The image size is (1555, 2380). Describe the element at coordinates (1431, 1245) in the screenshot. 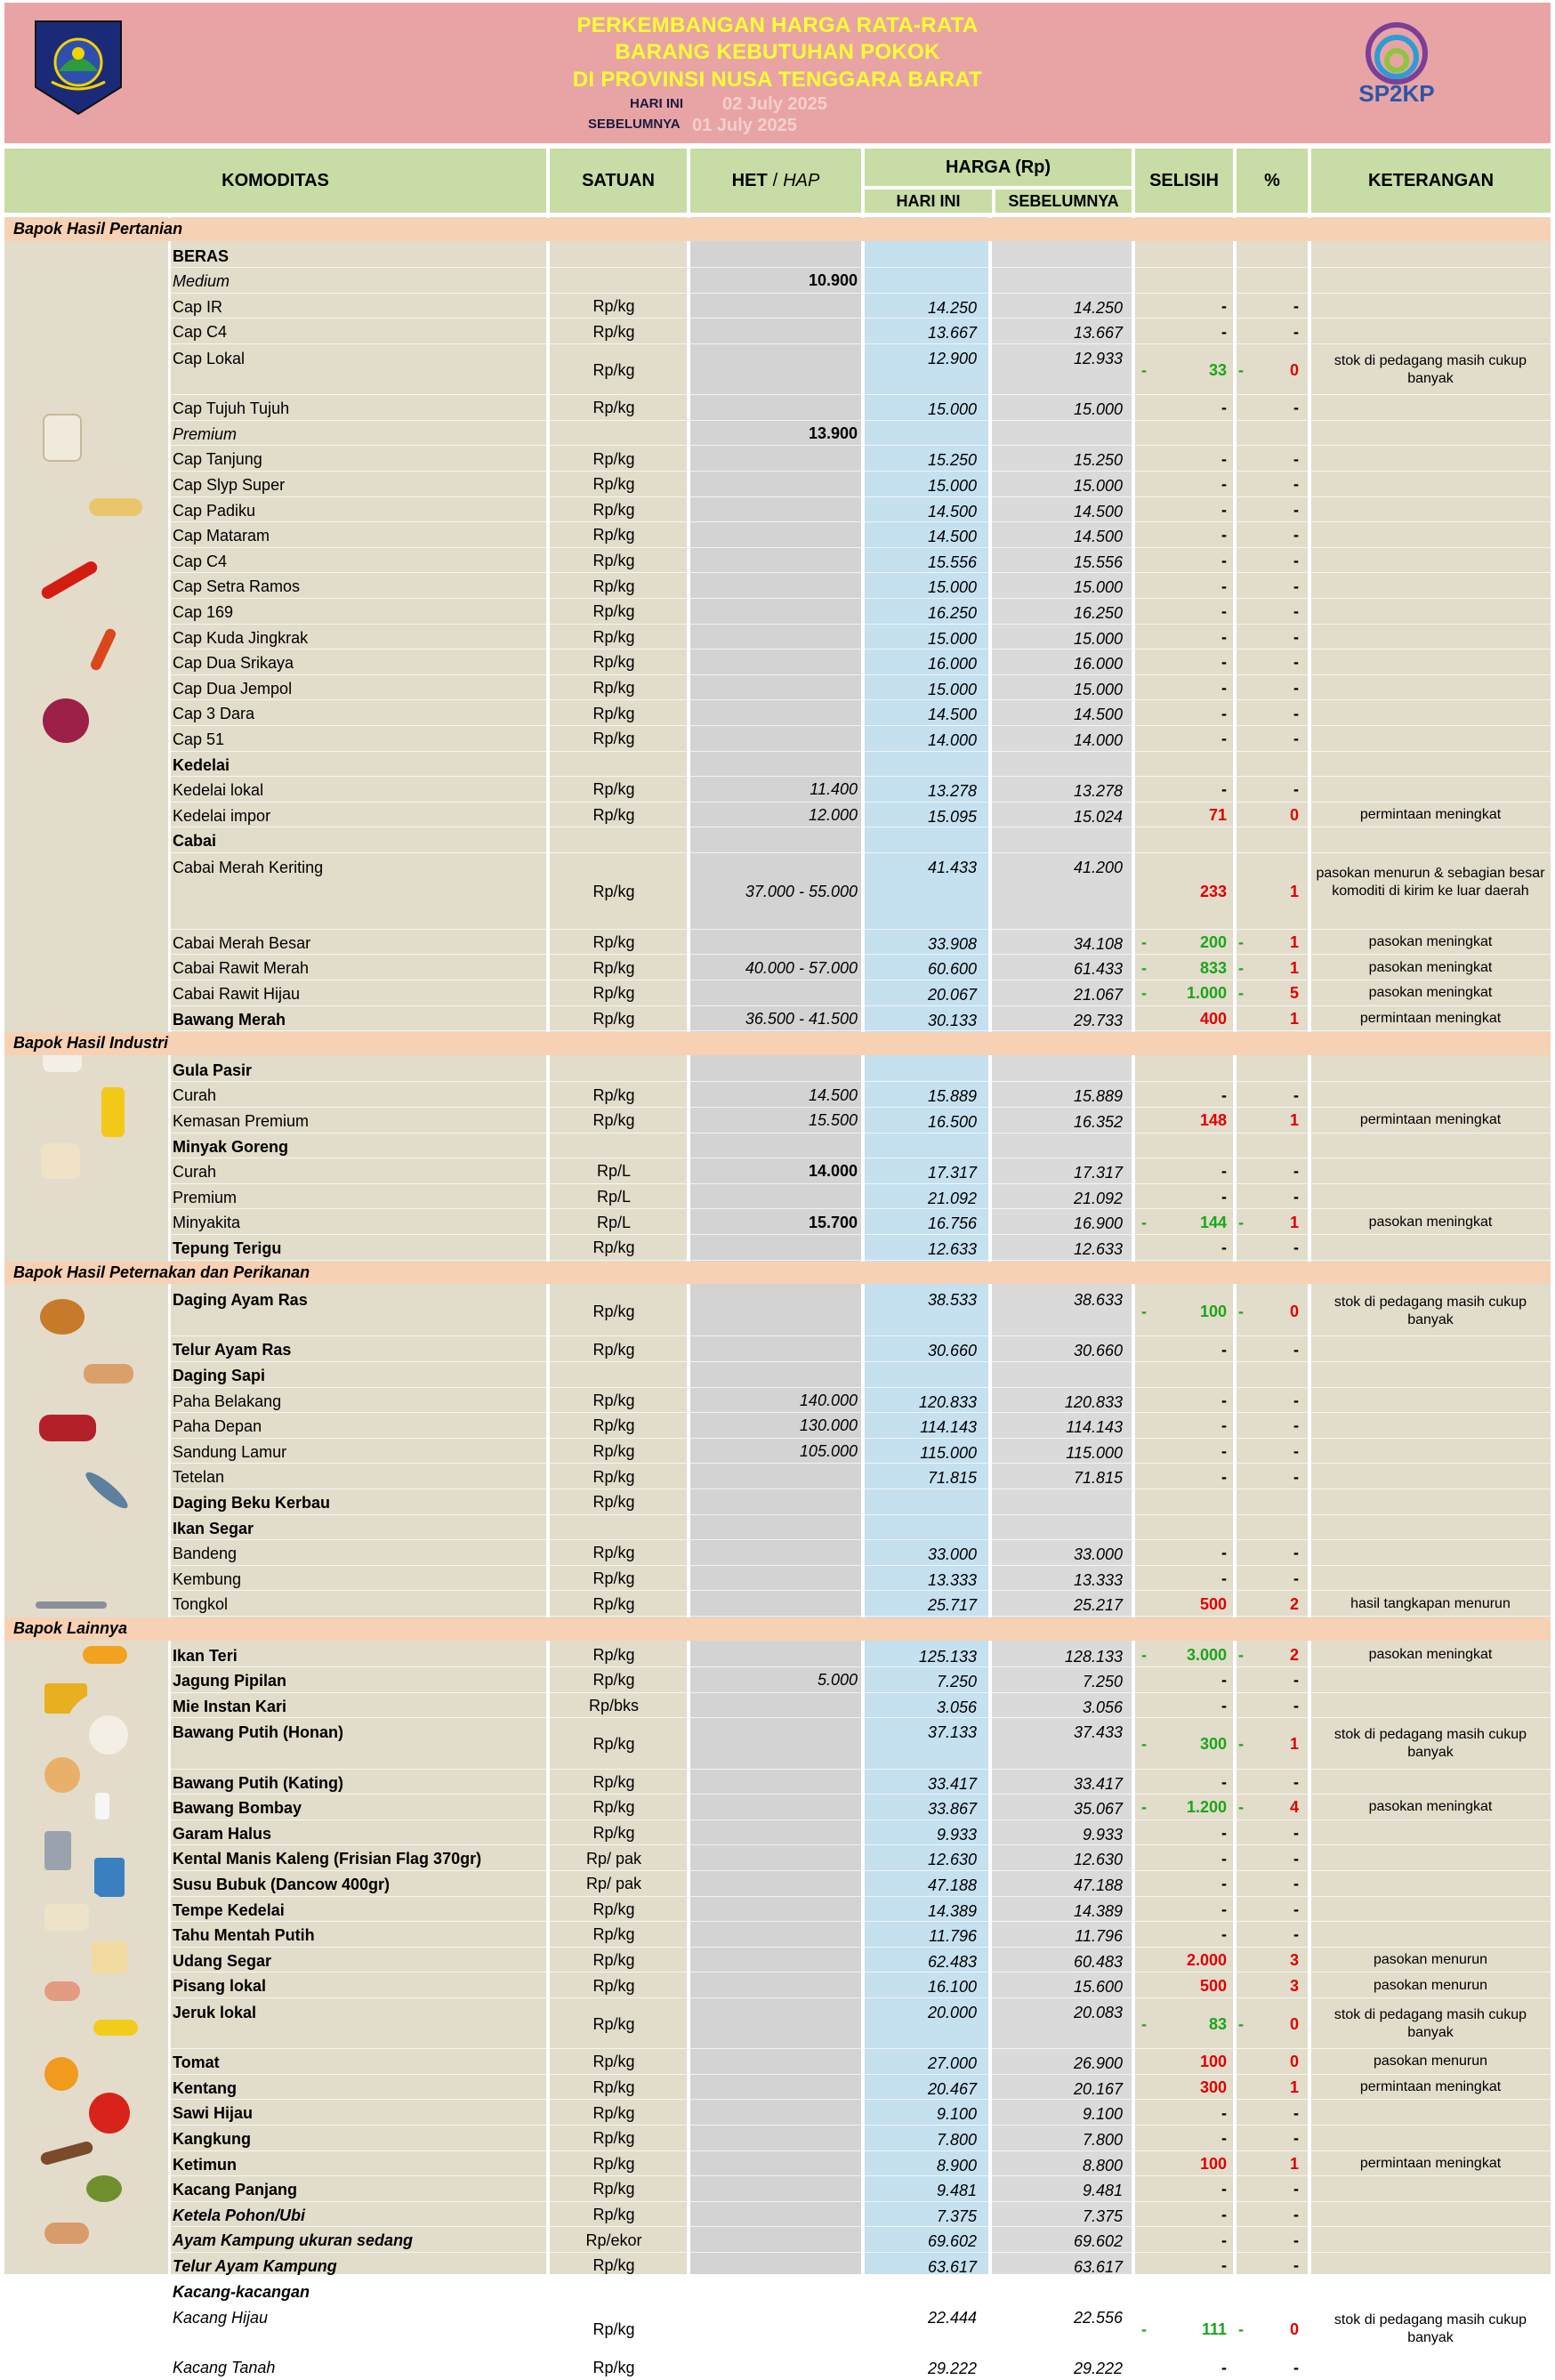

I see `keterangan-column-bg` at that location.